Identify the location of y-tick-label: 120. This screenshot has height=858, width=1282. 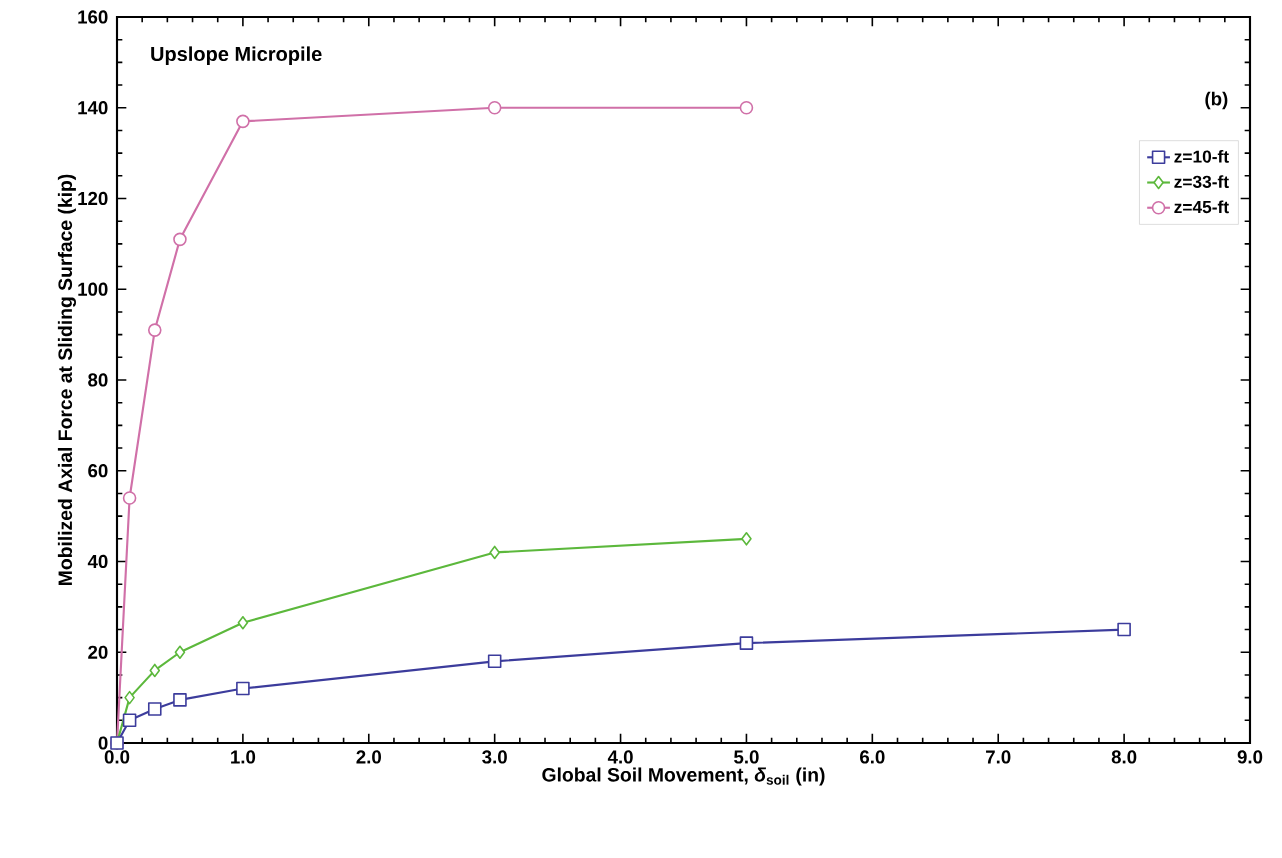
(93, 198).